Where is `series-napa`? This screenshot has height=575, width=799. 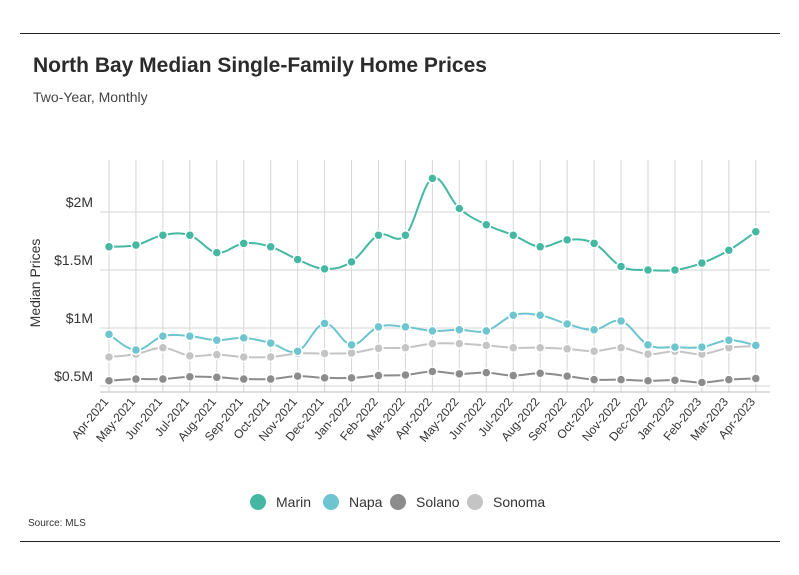
series-napa is located at coordinates (432, 333).